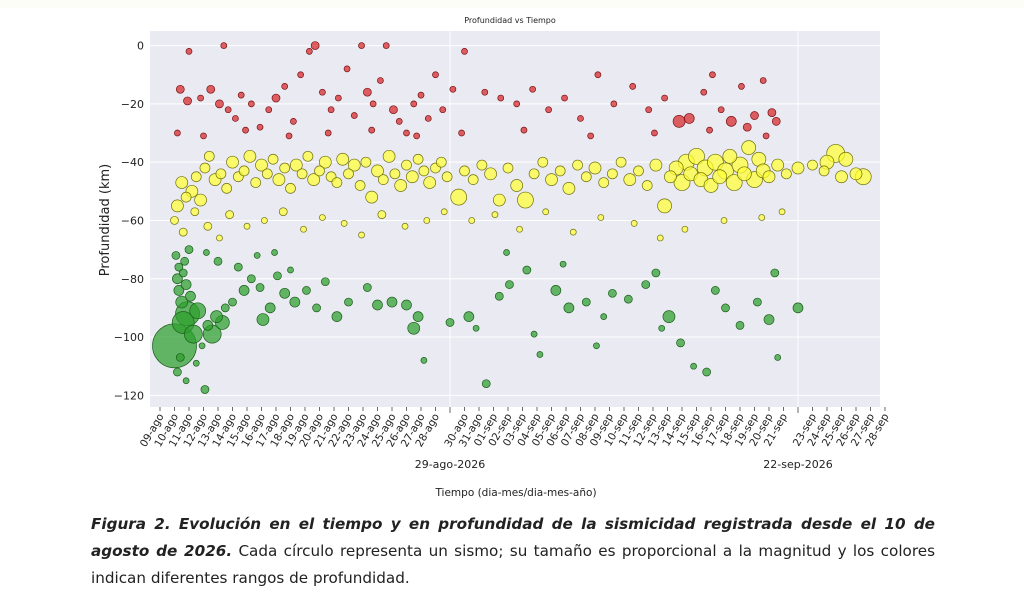 The width and height of the screenshot is (1024, 603). What do you see at coordinates (512, 4) in the screenshot?
I see `top-band` at bounding box center [512, 4].